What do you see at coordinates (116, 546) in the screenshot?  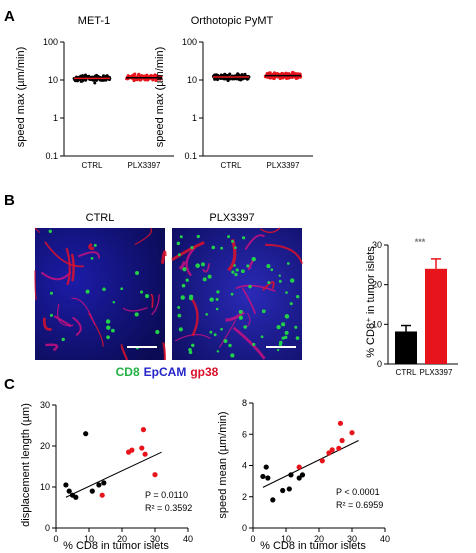 I see `disp-xlabel: % CD8 in tumor islets` at bounding box center [116, 546].